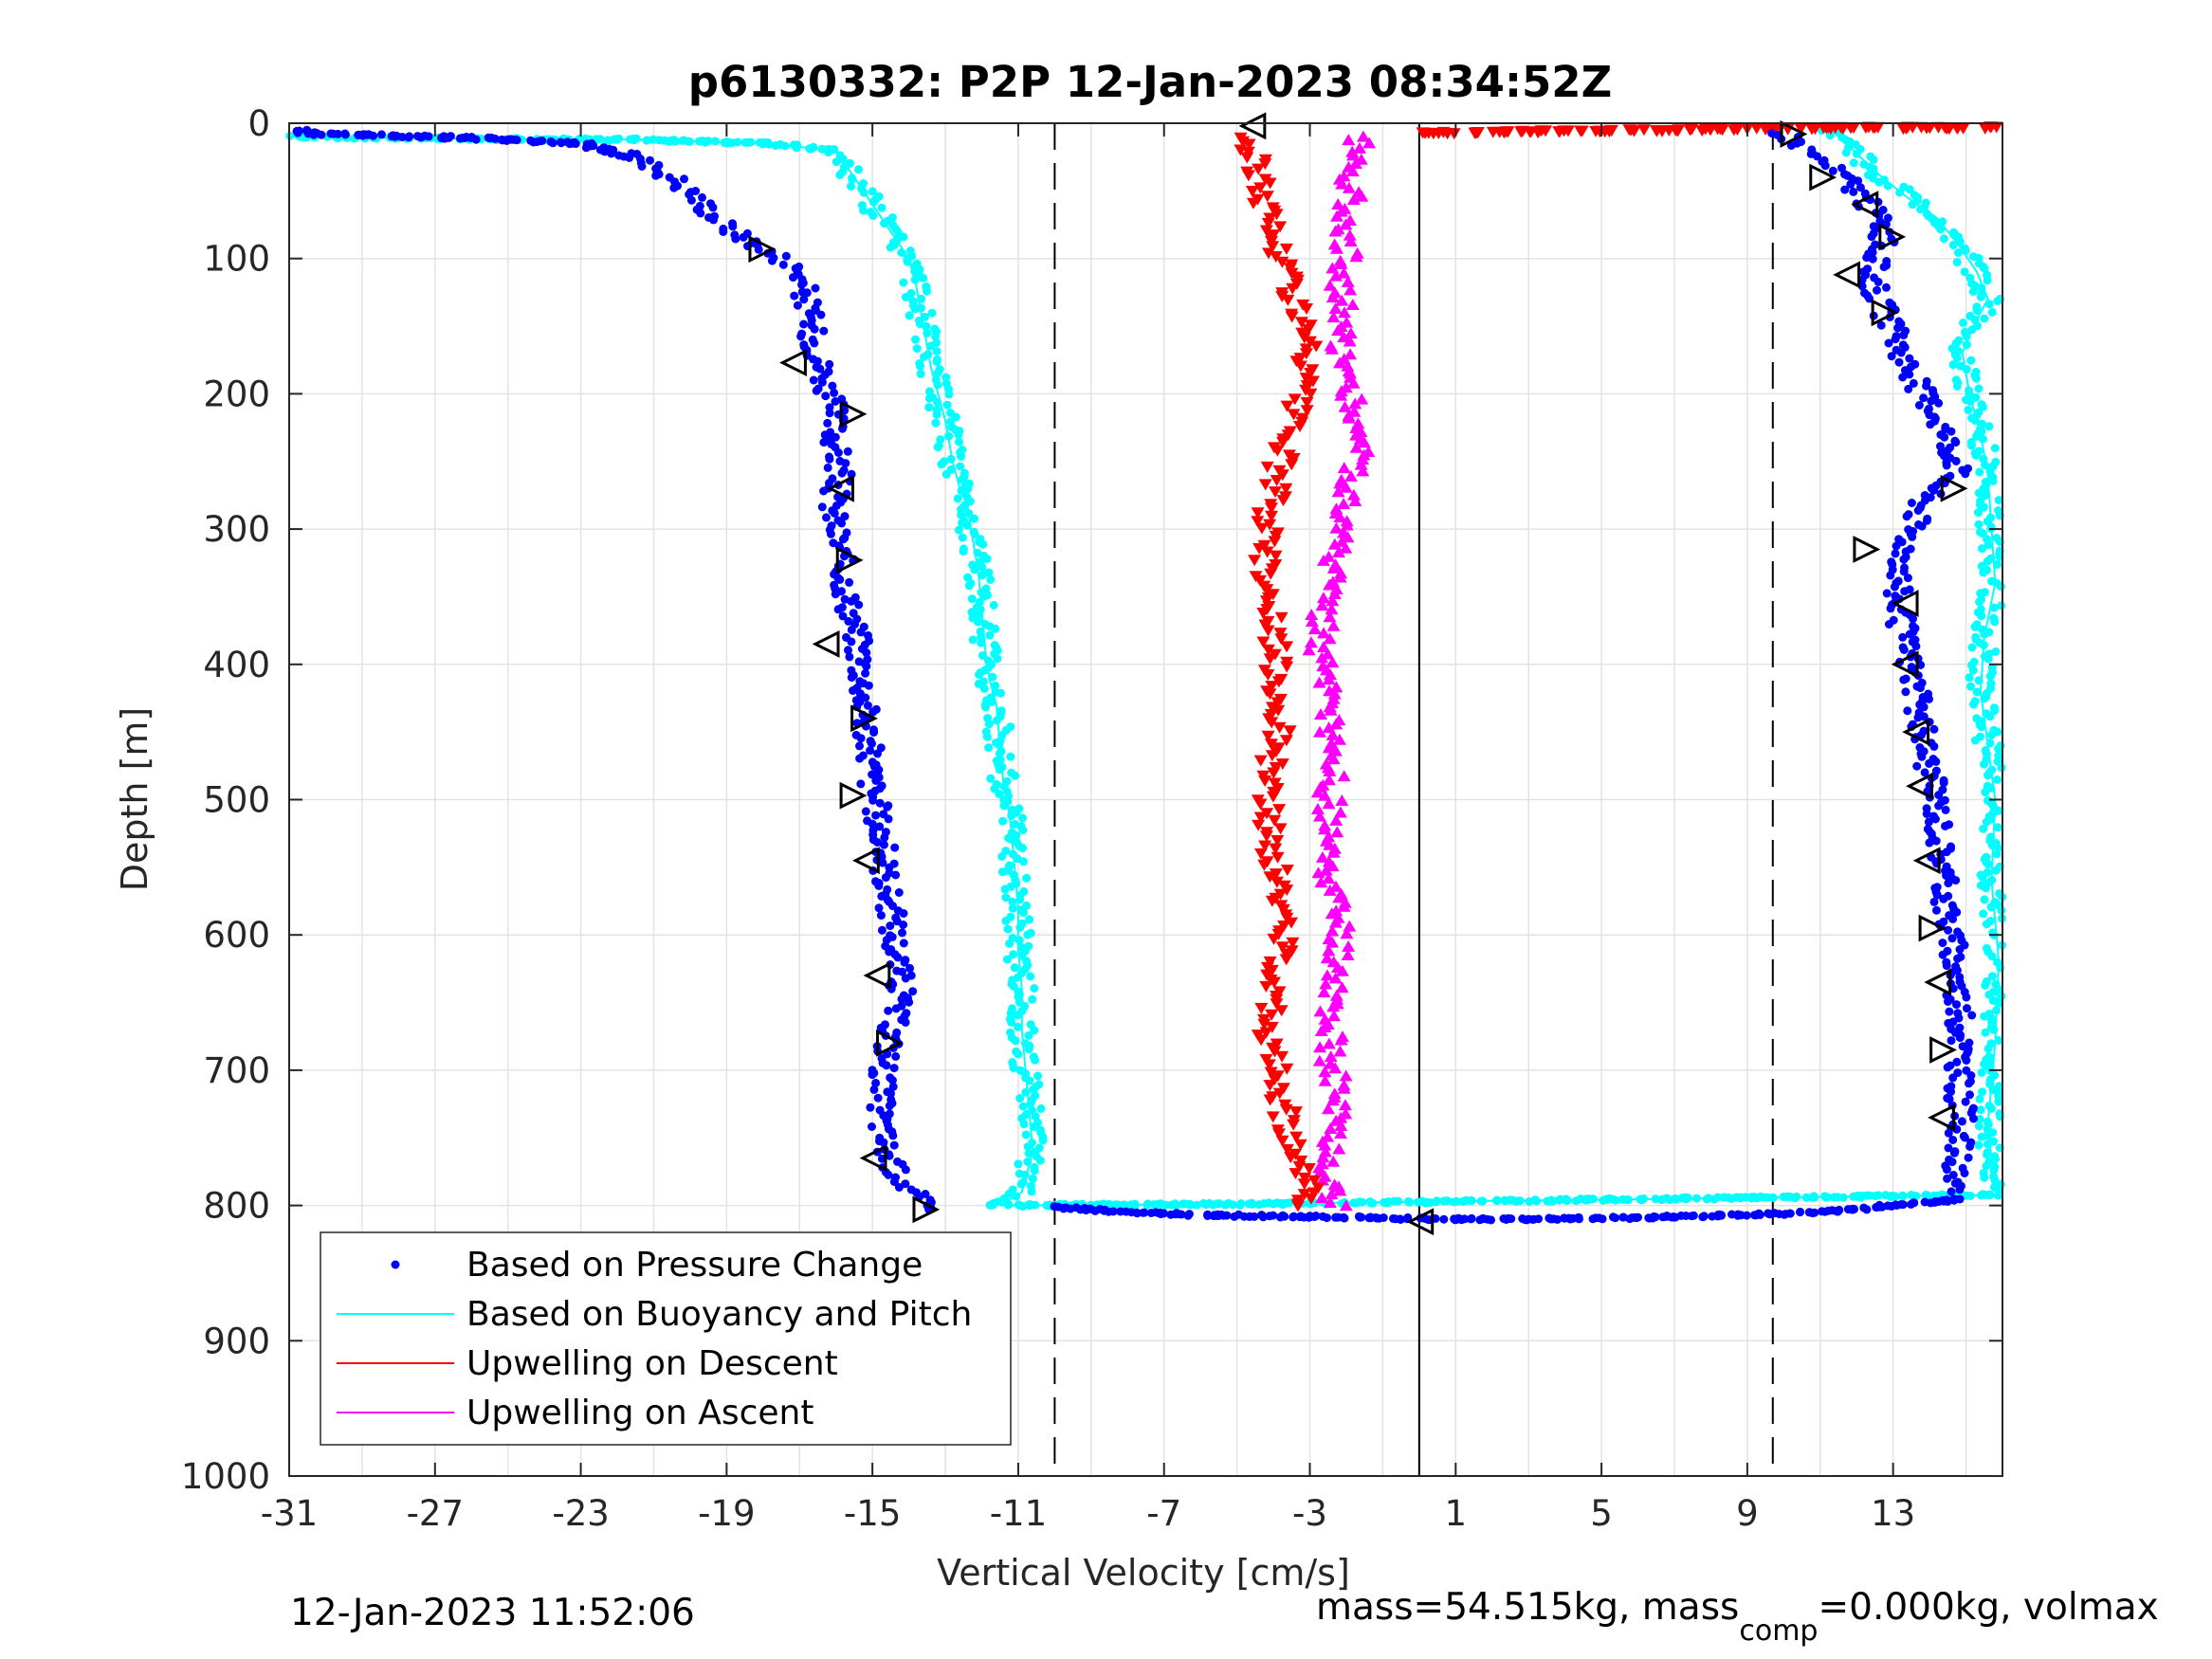  What do you see at coordinates (872, 1513) in the screenshot?
I see `x-tick-label: -15` at bounding box center [872, 1513].